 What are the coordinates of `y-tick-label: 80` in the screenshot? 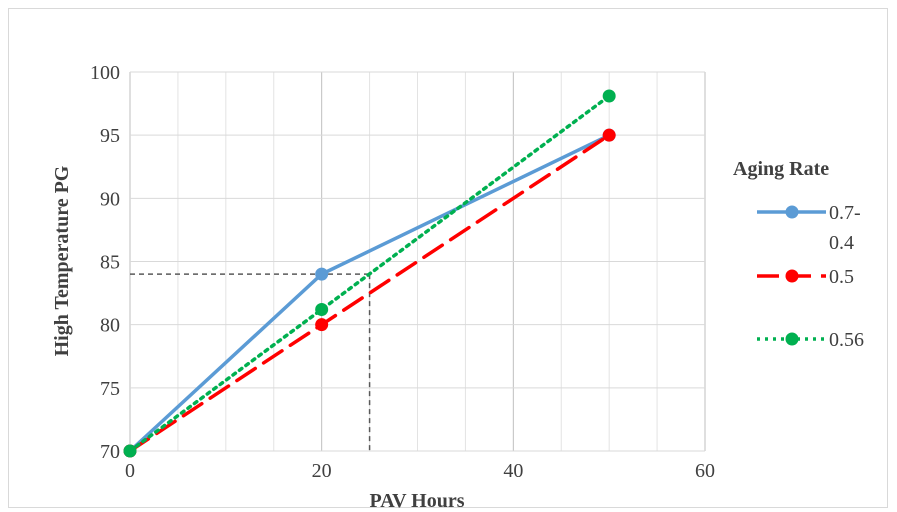 It's located at (110, 326).